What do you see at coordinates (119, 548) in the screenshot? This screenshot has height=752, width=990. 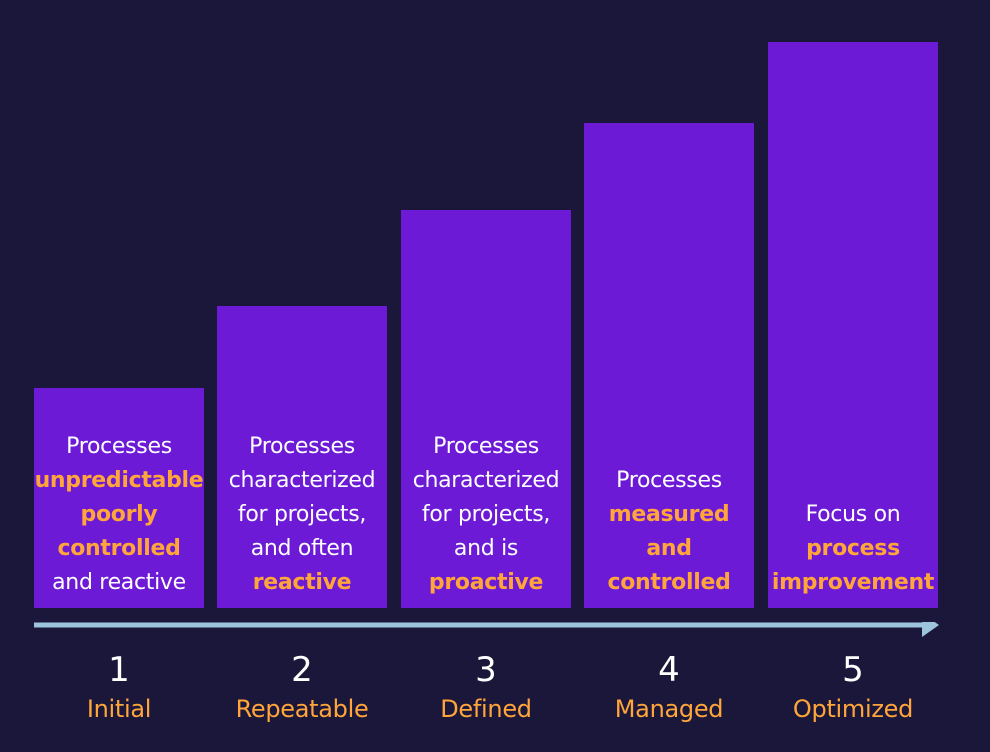 I see `level-1-line: controlled` at bounding box center [119, 548].